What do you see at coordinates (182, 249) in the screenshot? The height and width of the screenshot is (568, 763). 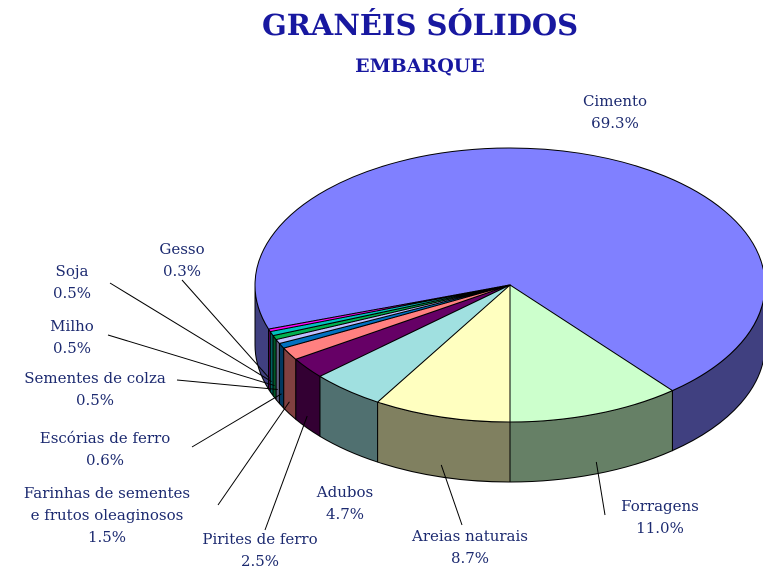 I see `slice-label: Gesso` at bounding box center [182, 249].